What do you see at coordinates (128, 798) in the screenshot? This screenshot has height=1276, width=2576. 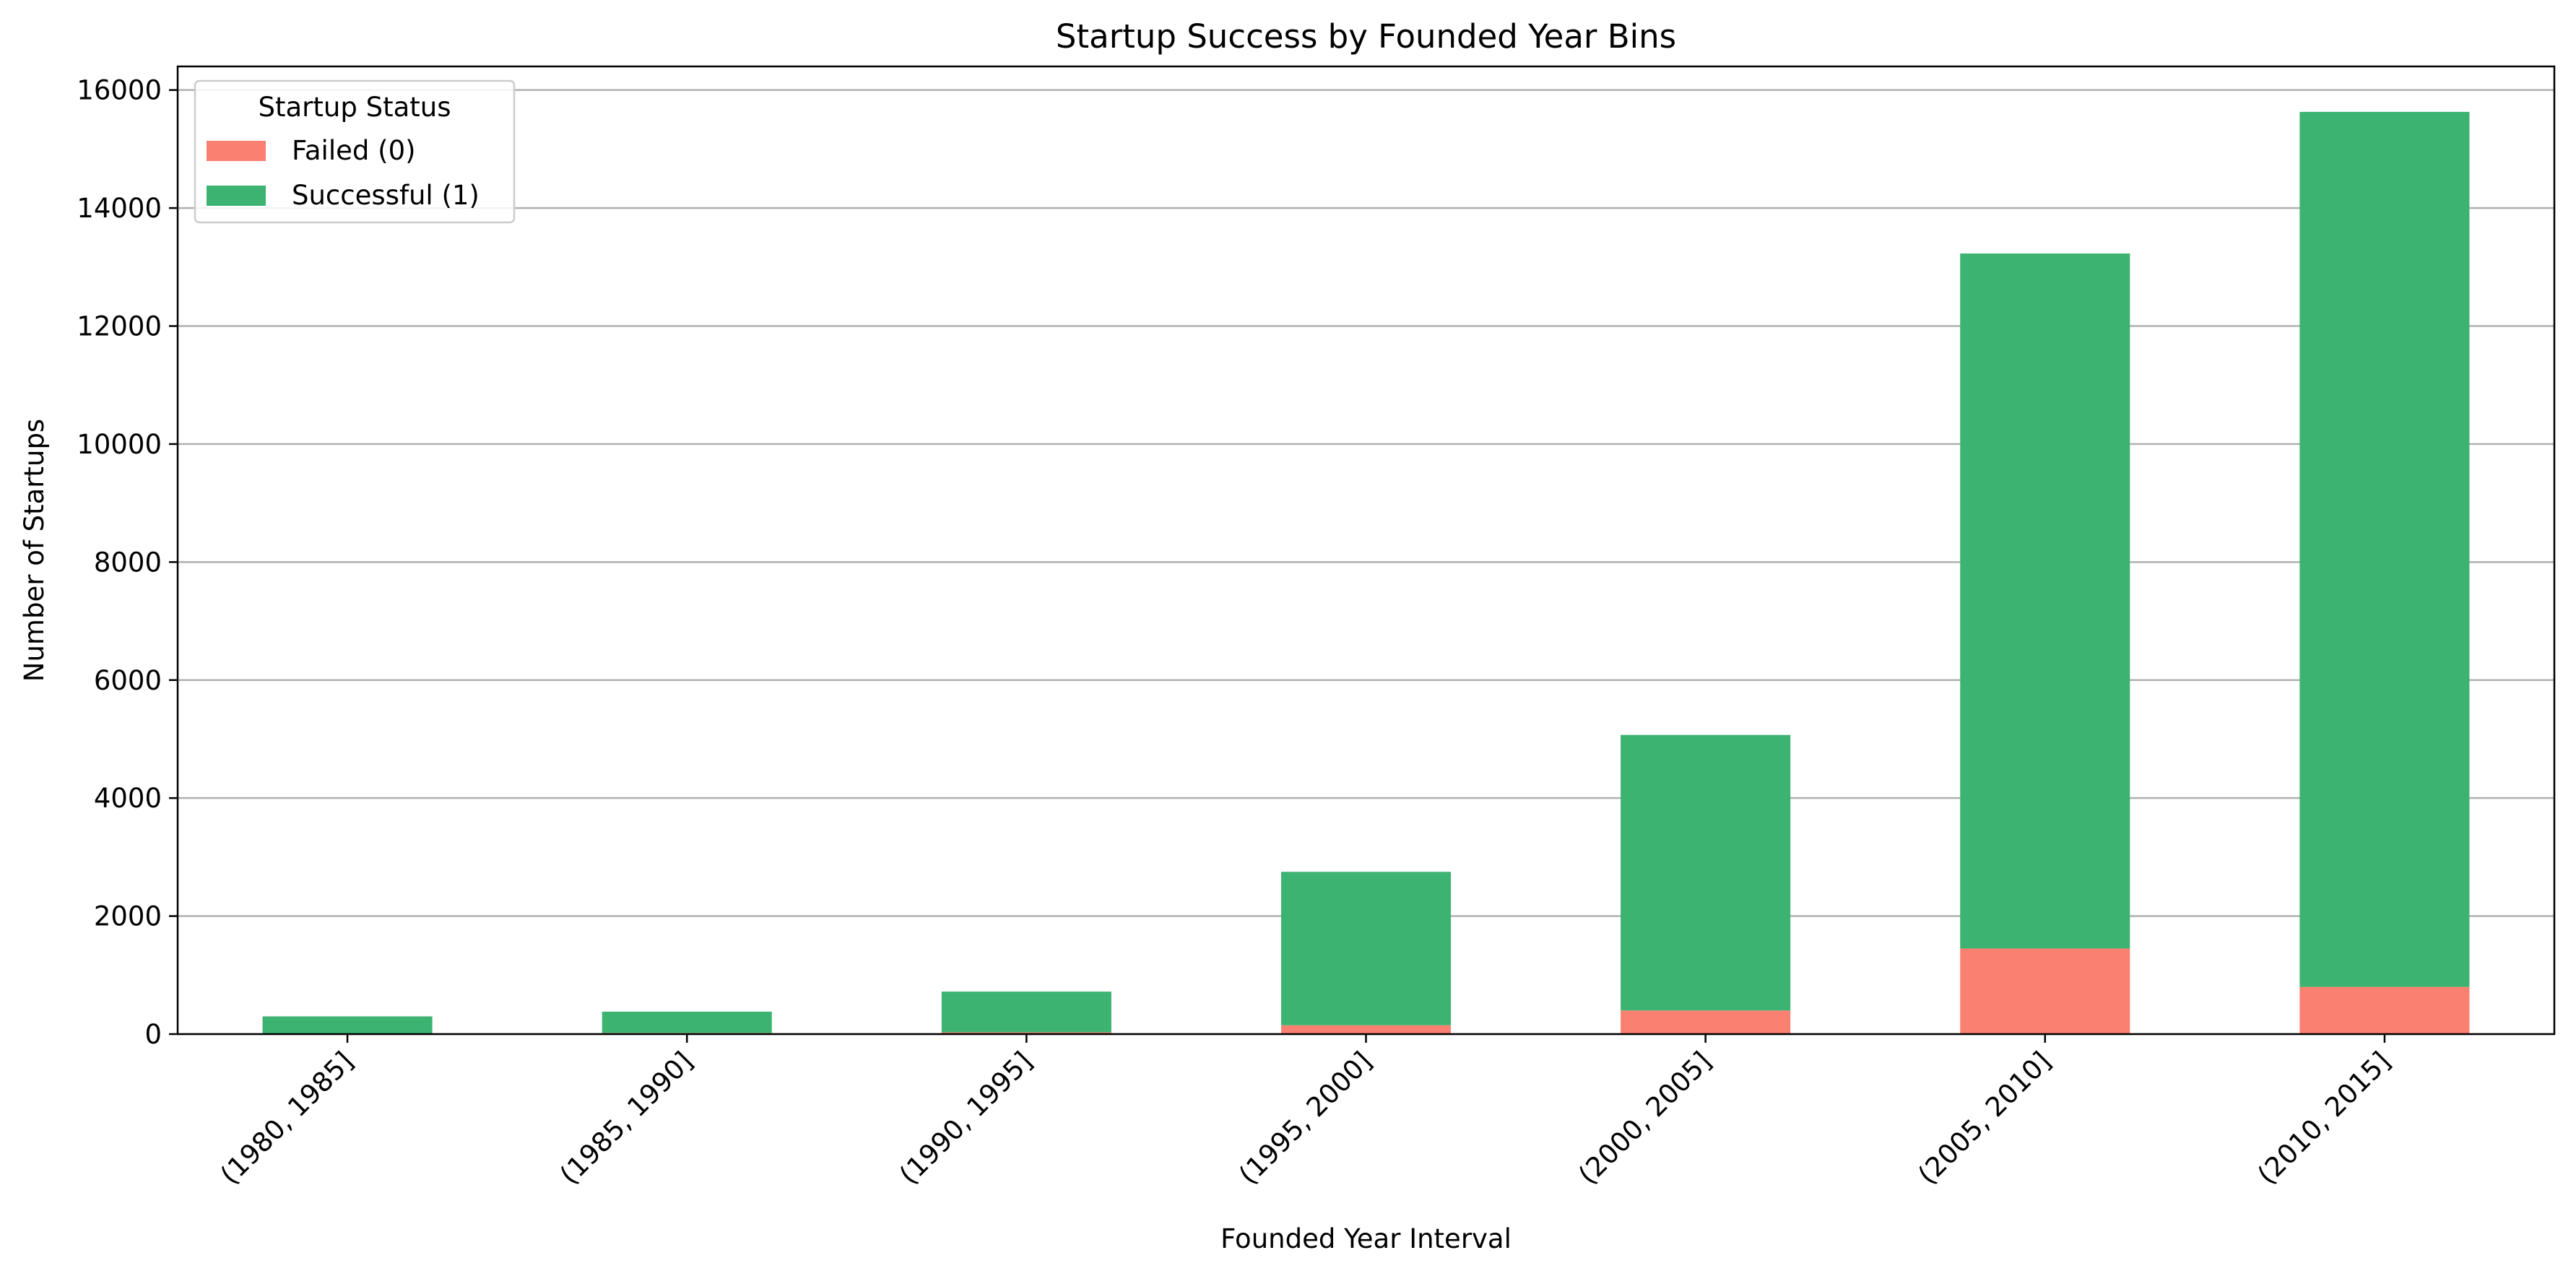 I see `y-tick-label: 4000` at bounding box center [128, 798].